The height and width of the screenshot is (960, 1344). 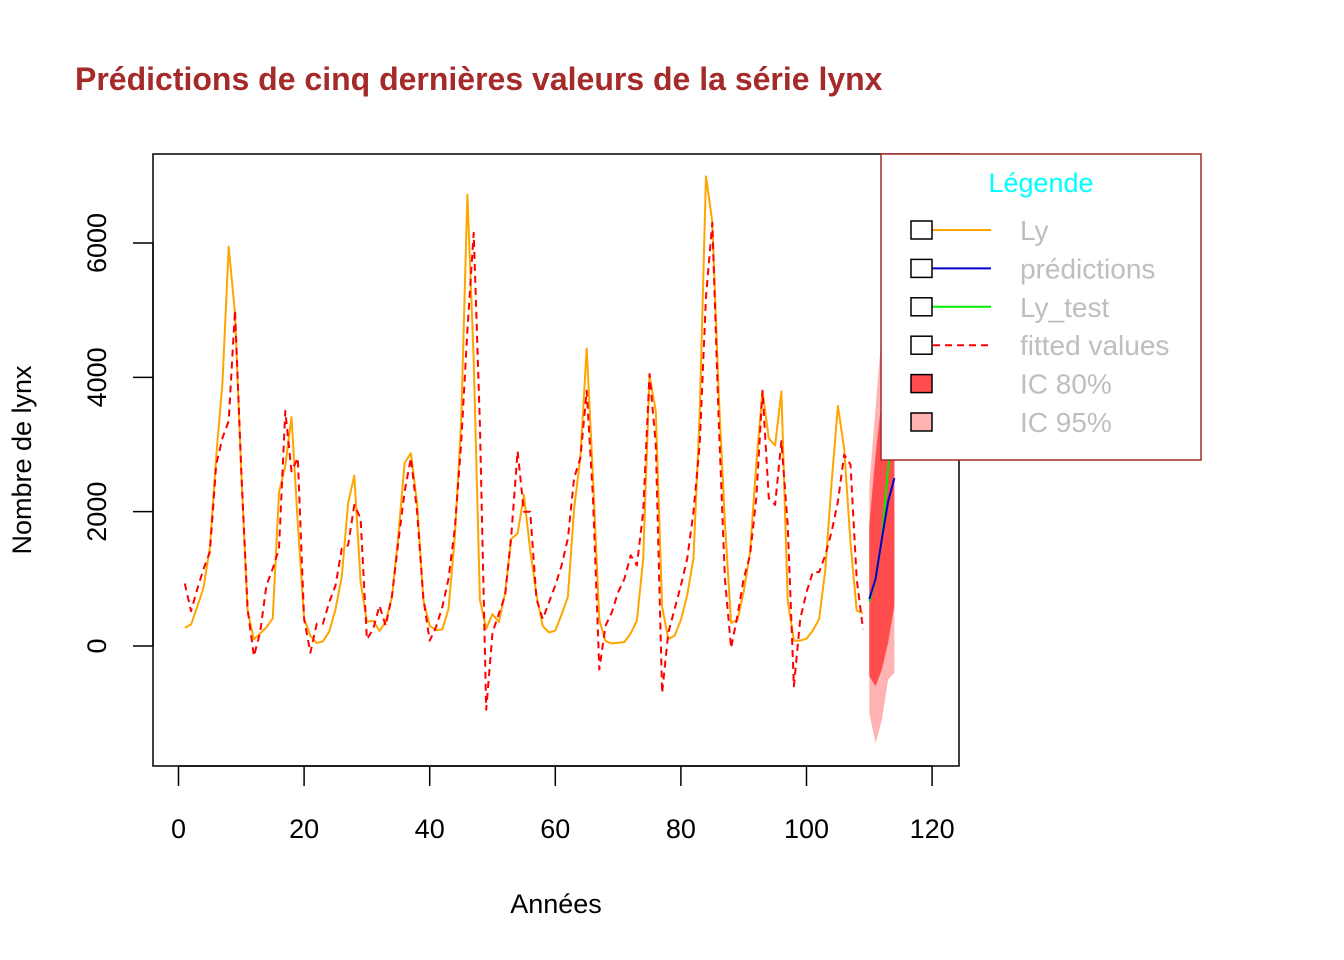 I want to click on x-axis-label: Années, so click(x=556, y=904).